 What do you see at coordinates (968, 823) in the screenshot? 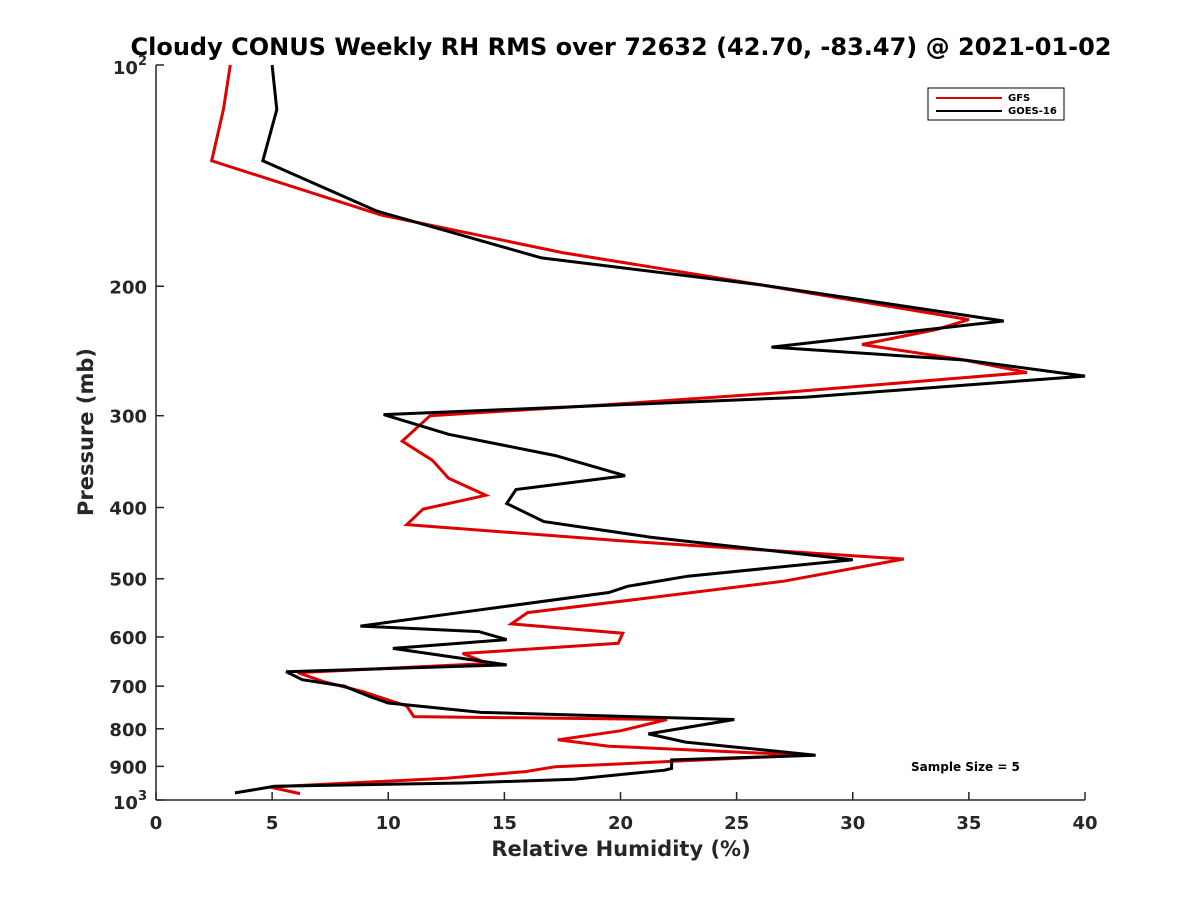
I see `x-tick-label: 35` at bounding box center [968, 823].